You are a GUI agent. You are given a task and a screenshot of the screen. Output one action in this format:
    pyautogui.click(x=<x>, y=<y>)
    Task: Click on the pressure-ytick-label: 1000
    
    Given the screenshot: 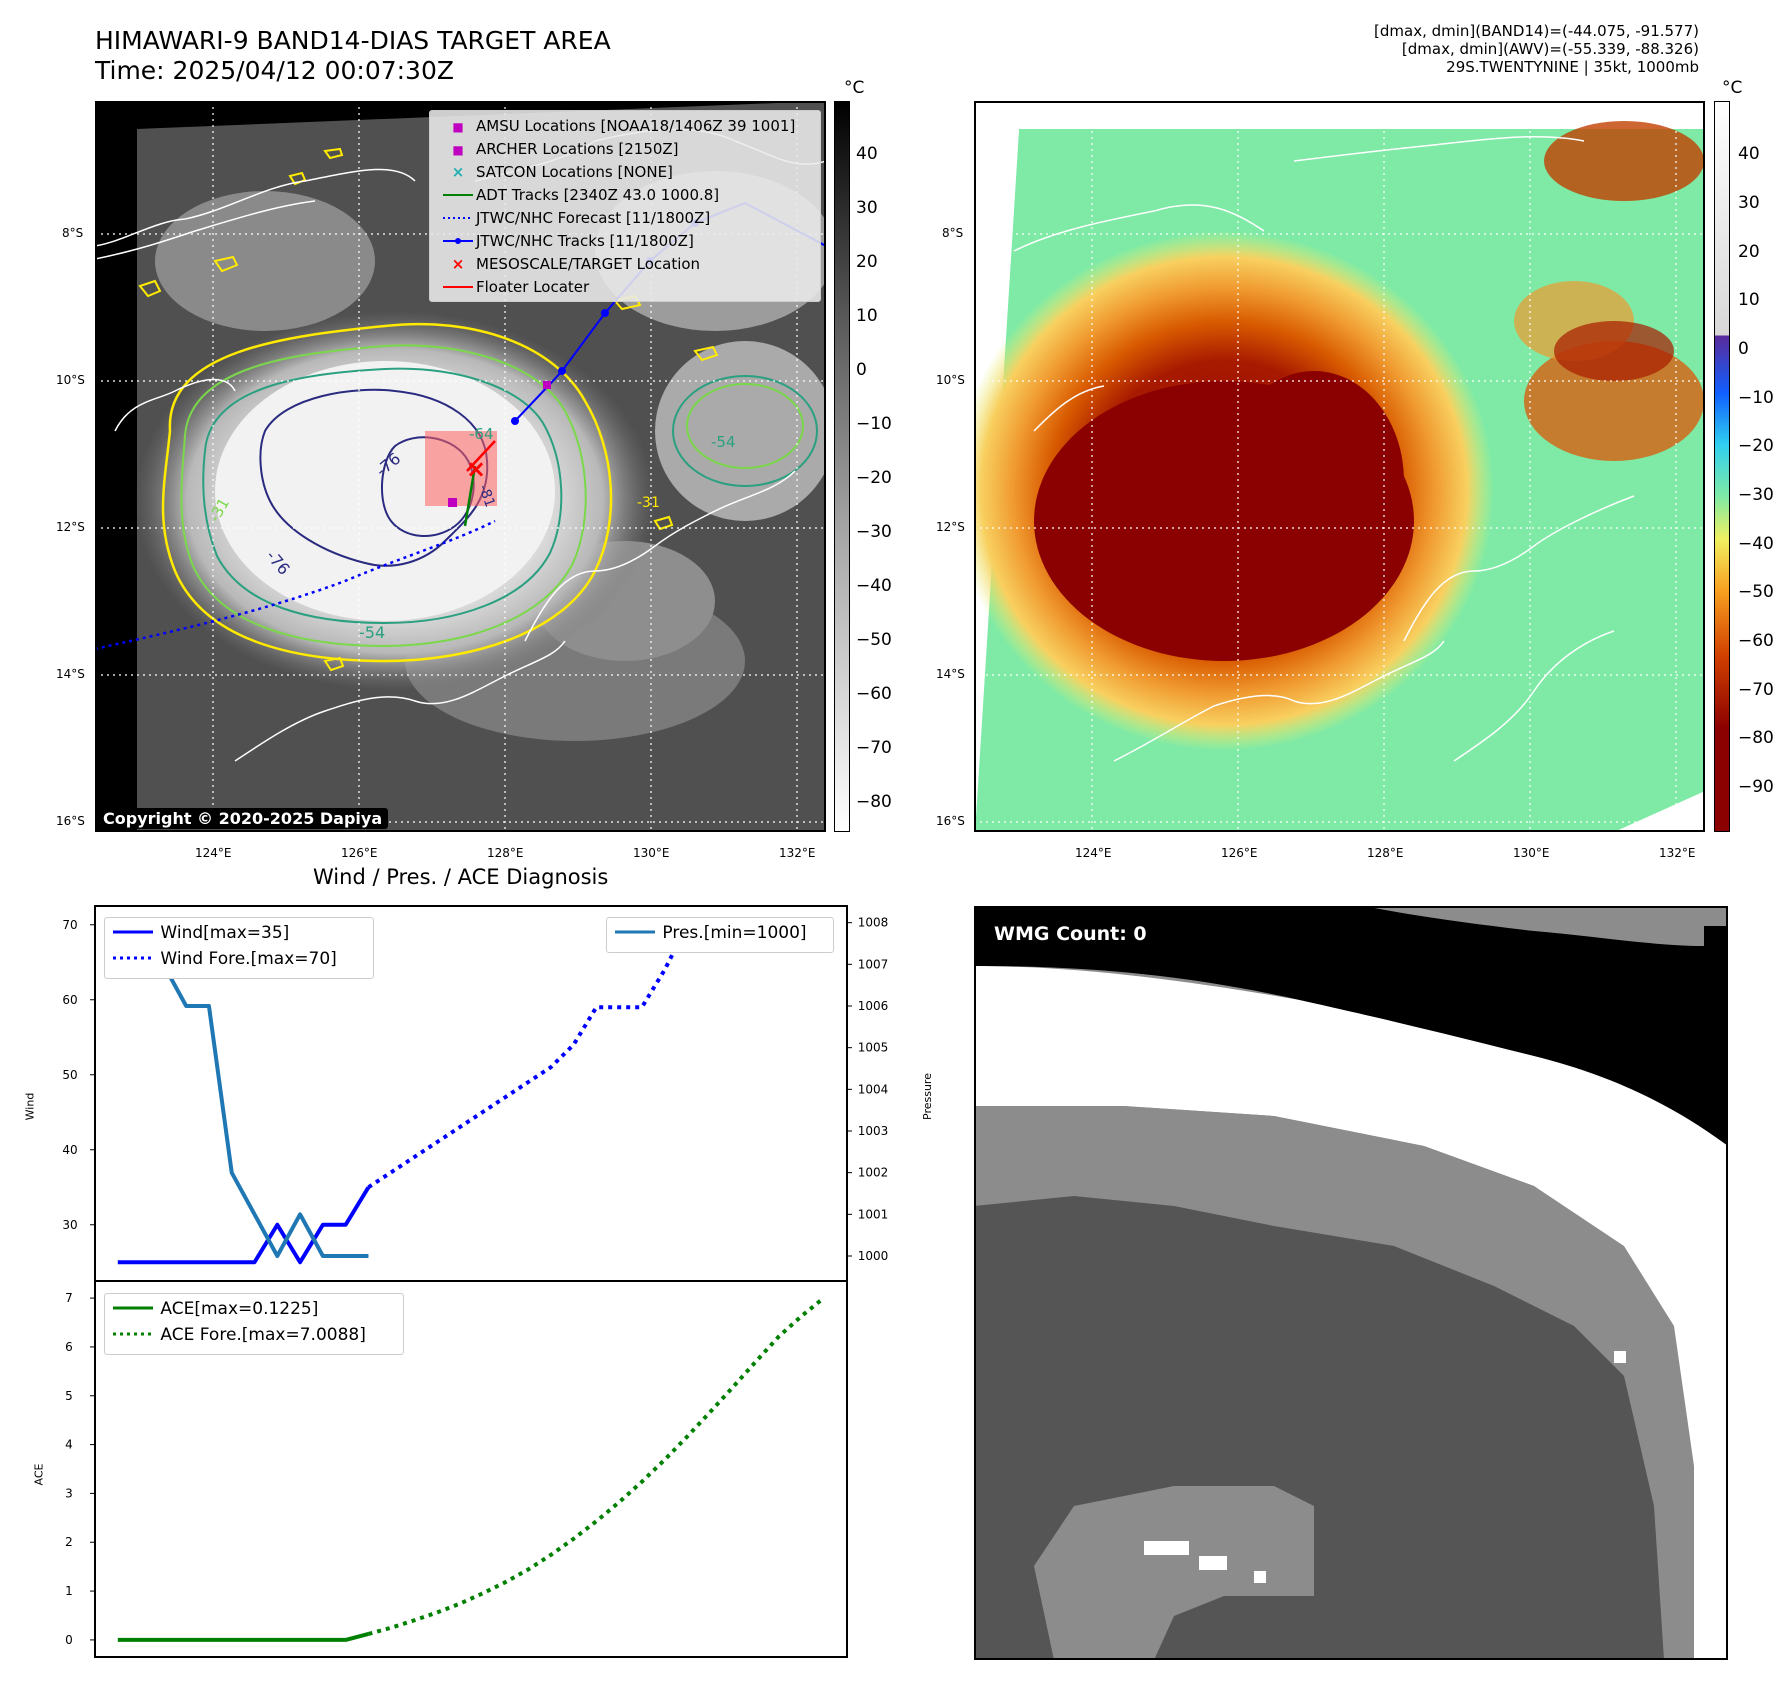 What is the action you would take?
    pyautogui.click(x=873, y=1256)
    